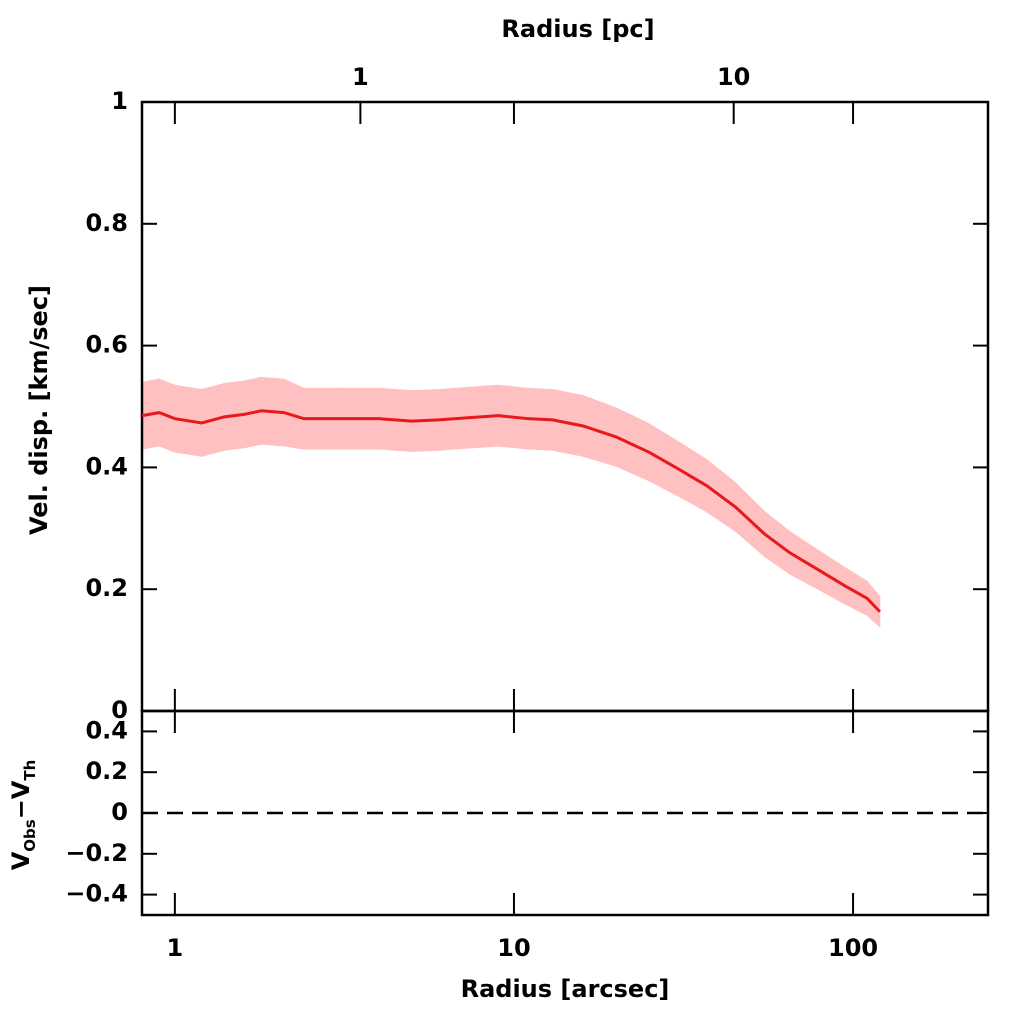 This screenshot has height=1028, width=1024. I want to click on top-axis-label: Radius [pc], so click(577, 29).